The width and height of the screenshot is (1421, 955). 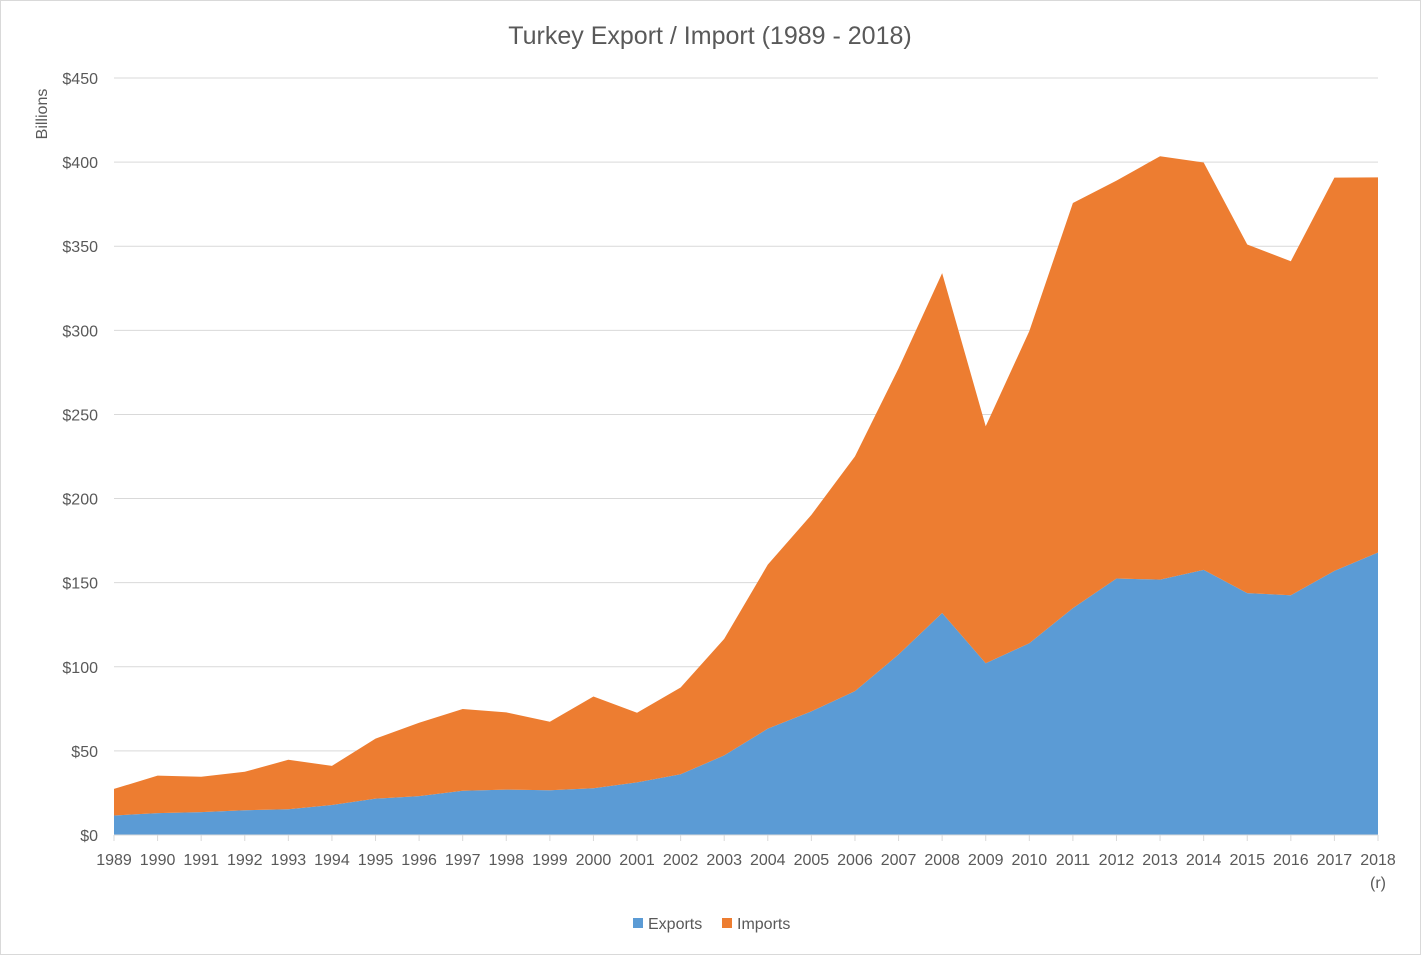 What do you see at coordinates (80, 331) in the screenshot?
I see `y-tick-label: $300` at bounding box center [80, 331].